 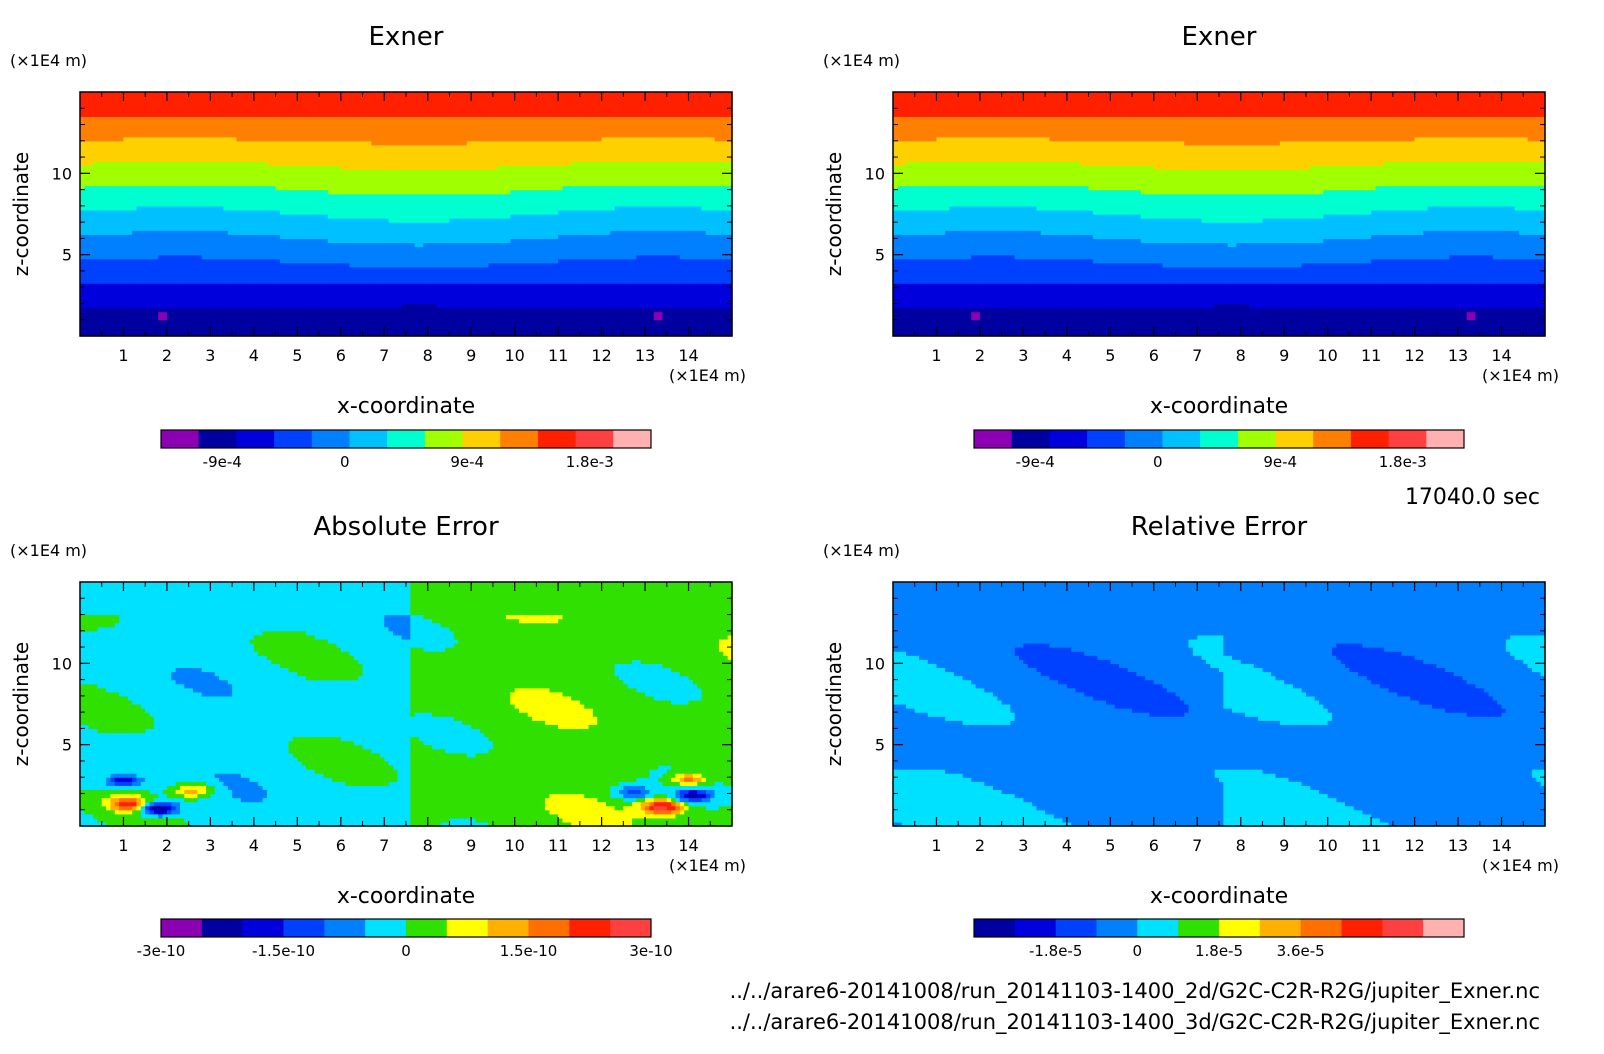 I want to click on colorbar: -9e-4 0 9e-4 1.8e-3, so click(x=406, y=450).